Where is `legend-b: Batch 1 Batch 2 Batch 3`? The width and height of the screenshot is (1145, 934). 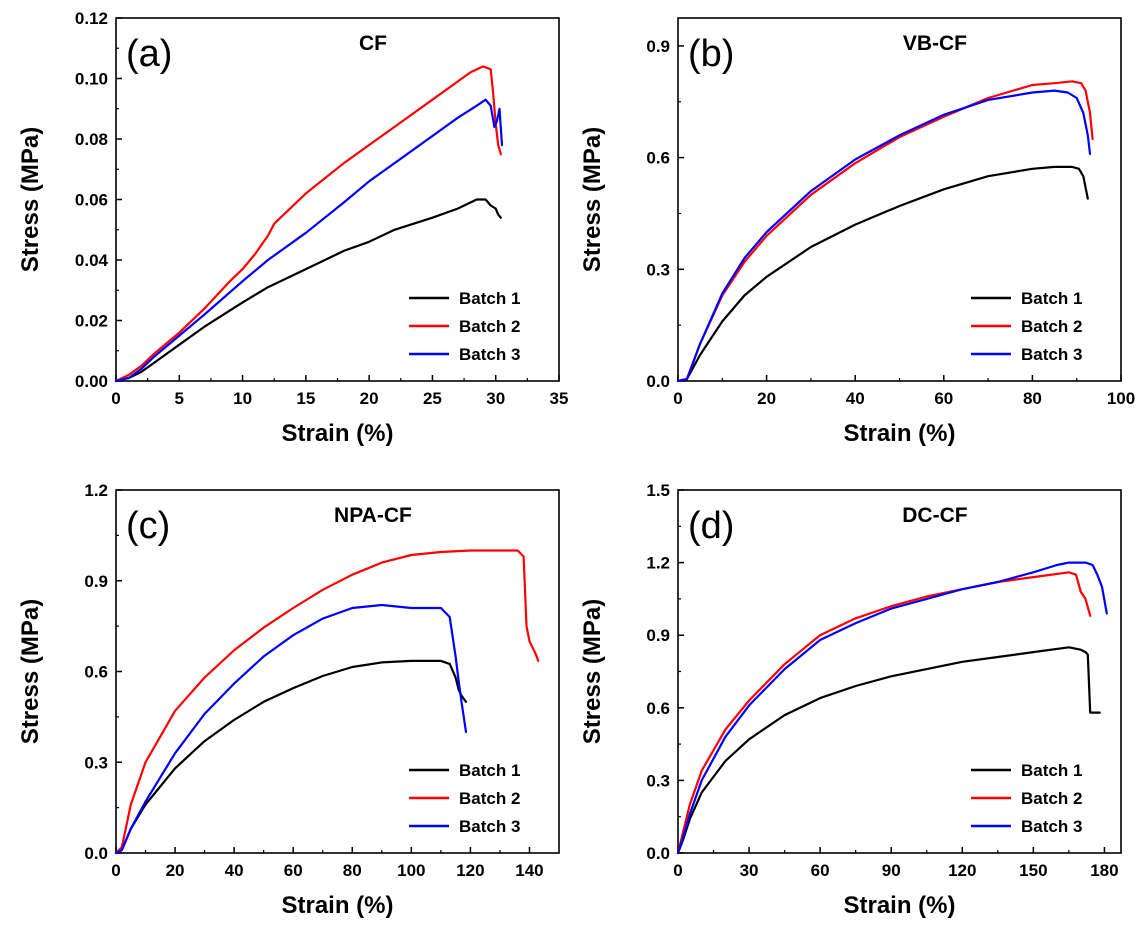 legend-b: Batch 1 Batch 2 Batch 3 is located at coordinates (1026, 326).